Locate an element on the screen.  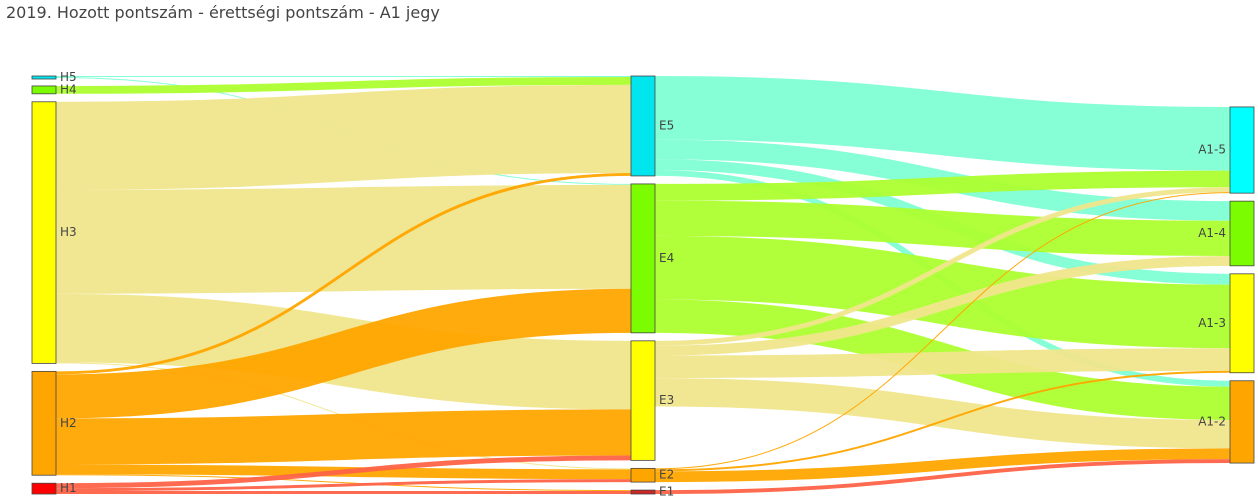
node-label-H5: H5 is located at coordinates (68, 77).